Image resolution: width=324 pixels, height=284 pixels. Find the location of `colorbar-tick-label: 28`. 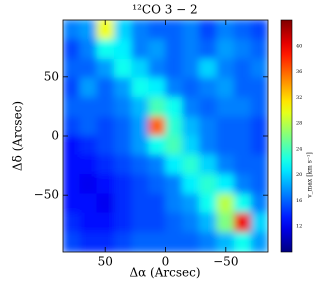

colorbar-tick-label: 28 is located at coordinates (299, 124).